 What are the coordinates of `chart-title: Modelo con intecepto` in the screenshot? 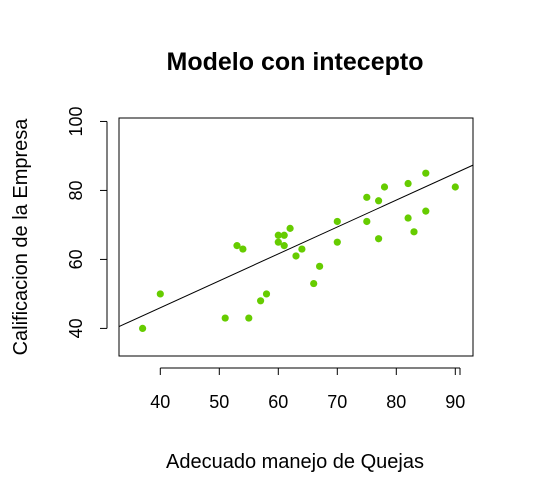 It's located at (295, 62).